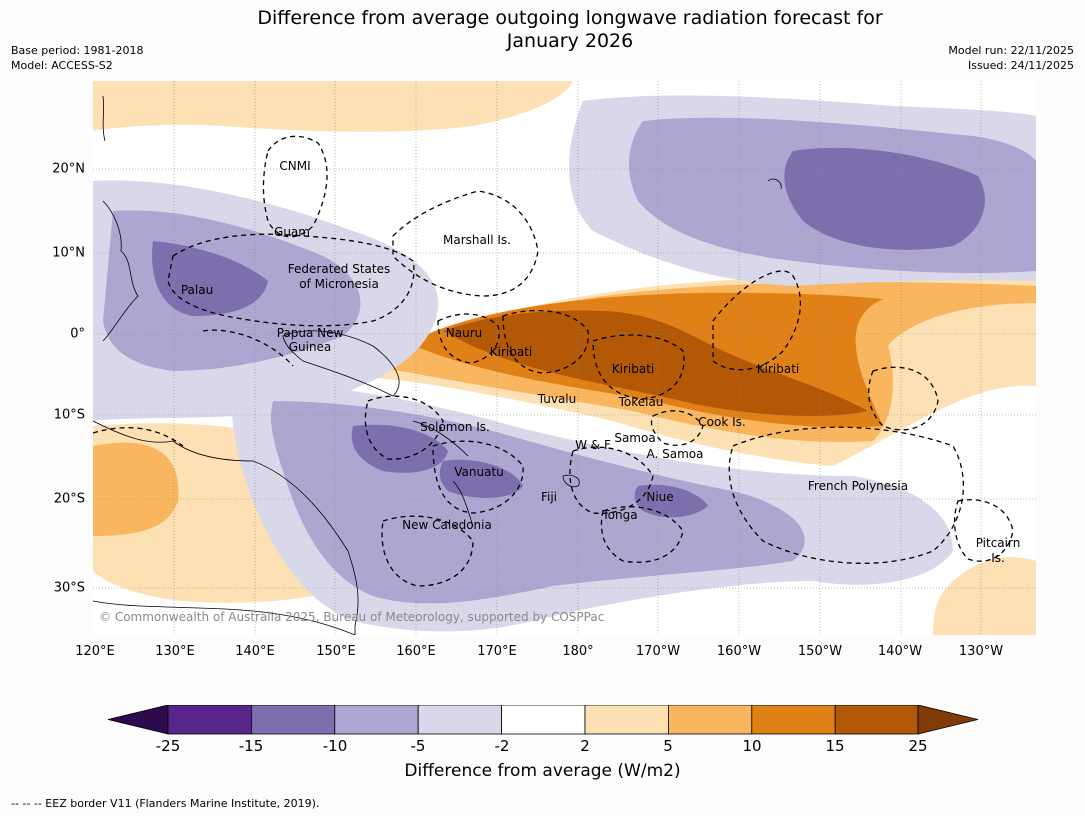  I want to click on region-cook: Cook Is., so click(722, 422).